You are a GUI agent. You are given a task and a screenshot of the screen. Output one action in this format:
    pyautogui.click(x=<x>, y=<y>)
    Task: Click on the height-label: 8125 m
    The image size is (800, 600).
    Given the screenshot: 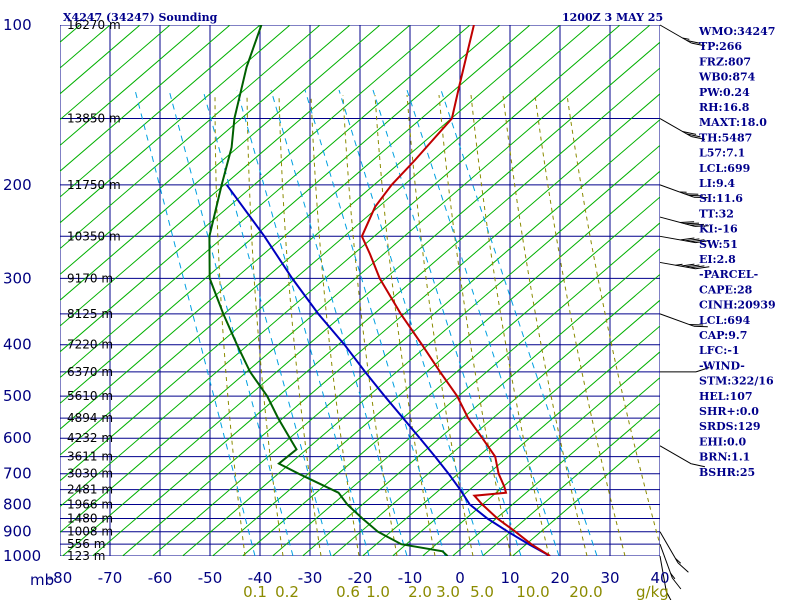 What is the action you would take?
    pyautogui.click(x=90, y=314)
    